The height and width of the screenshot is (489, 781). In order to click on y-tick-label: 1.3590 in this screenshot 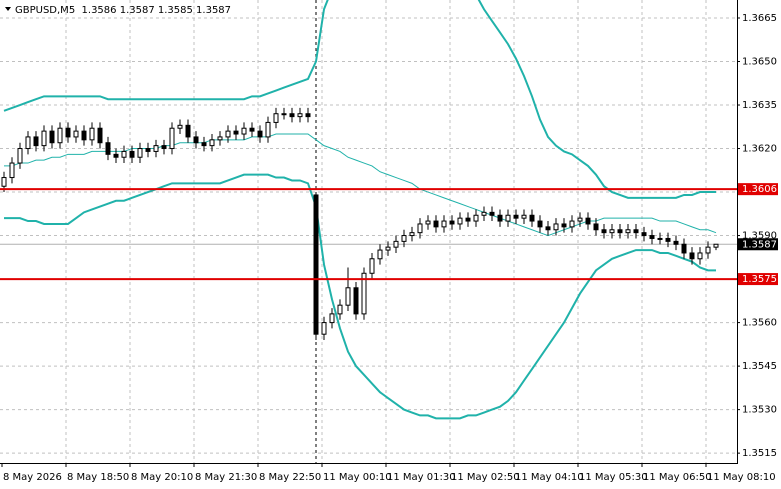, I will do `click(759, 236)`.